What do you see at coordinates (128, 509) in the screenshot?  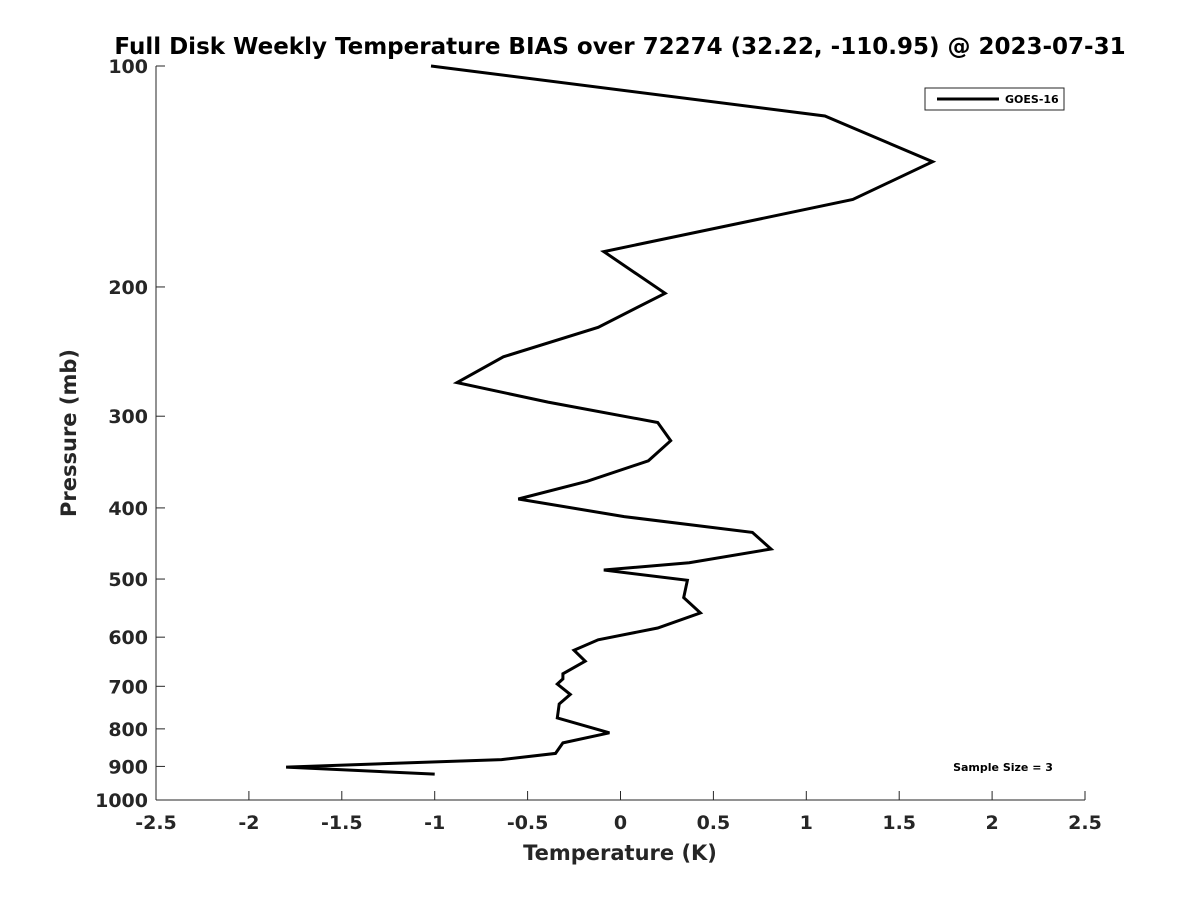 I see `y-tick-label: 400` at bounding box center [128, 509].